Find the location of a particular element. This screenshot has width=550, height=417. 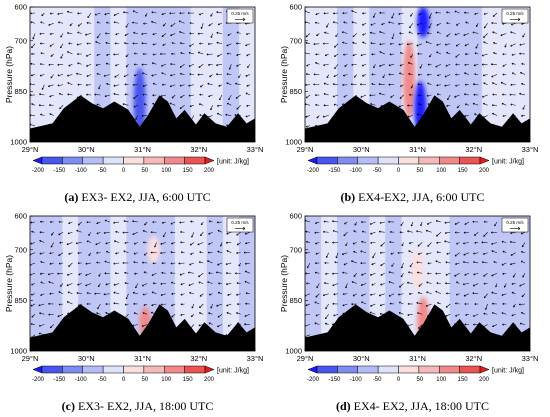

colorbar-tick-label: -50 is located at coordinates (102, 380).